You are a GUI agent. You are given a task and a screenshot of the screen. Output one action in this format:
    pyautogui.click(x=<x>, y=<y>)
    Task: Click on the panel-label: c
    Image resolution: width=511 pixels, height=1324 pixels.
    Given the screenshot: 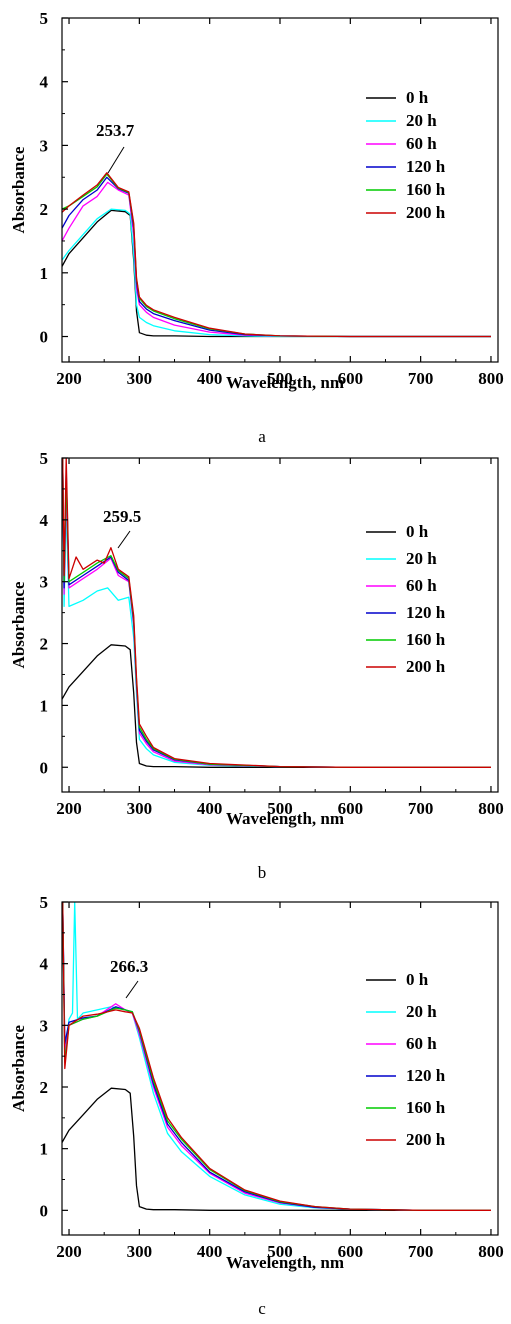 What is the action you would take?
    pyautogui.click(x=262, y=1308)
    